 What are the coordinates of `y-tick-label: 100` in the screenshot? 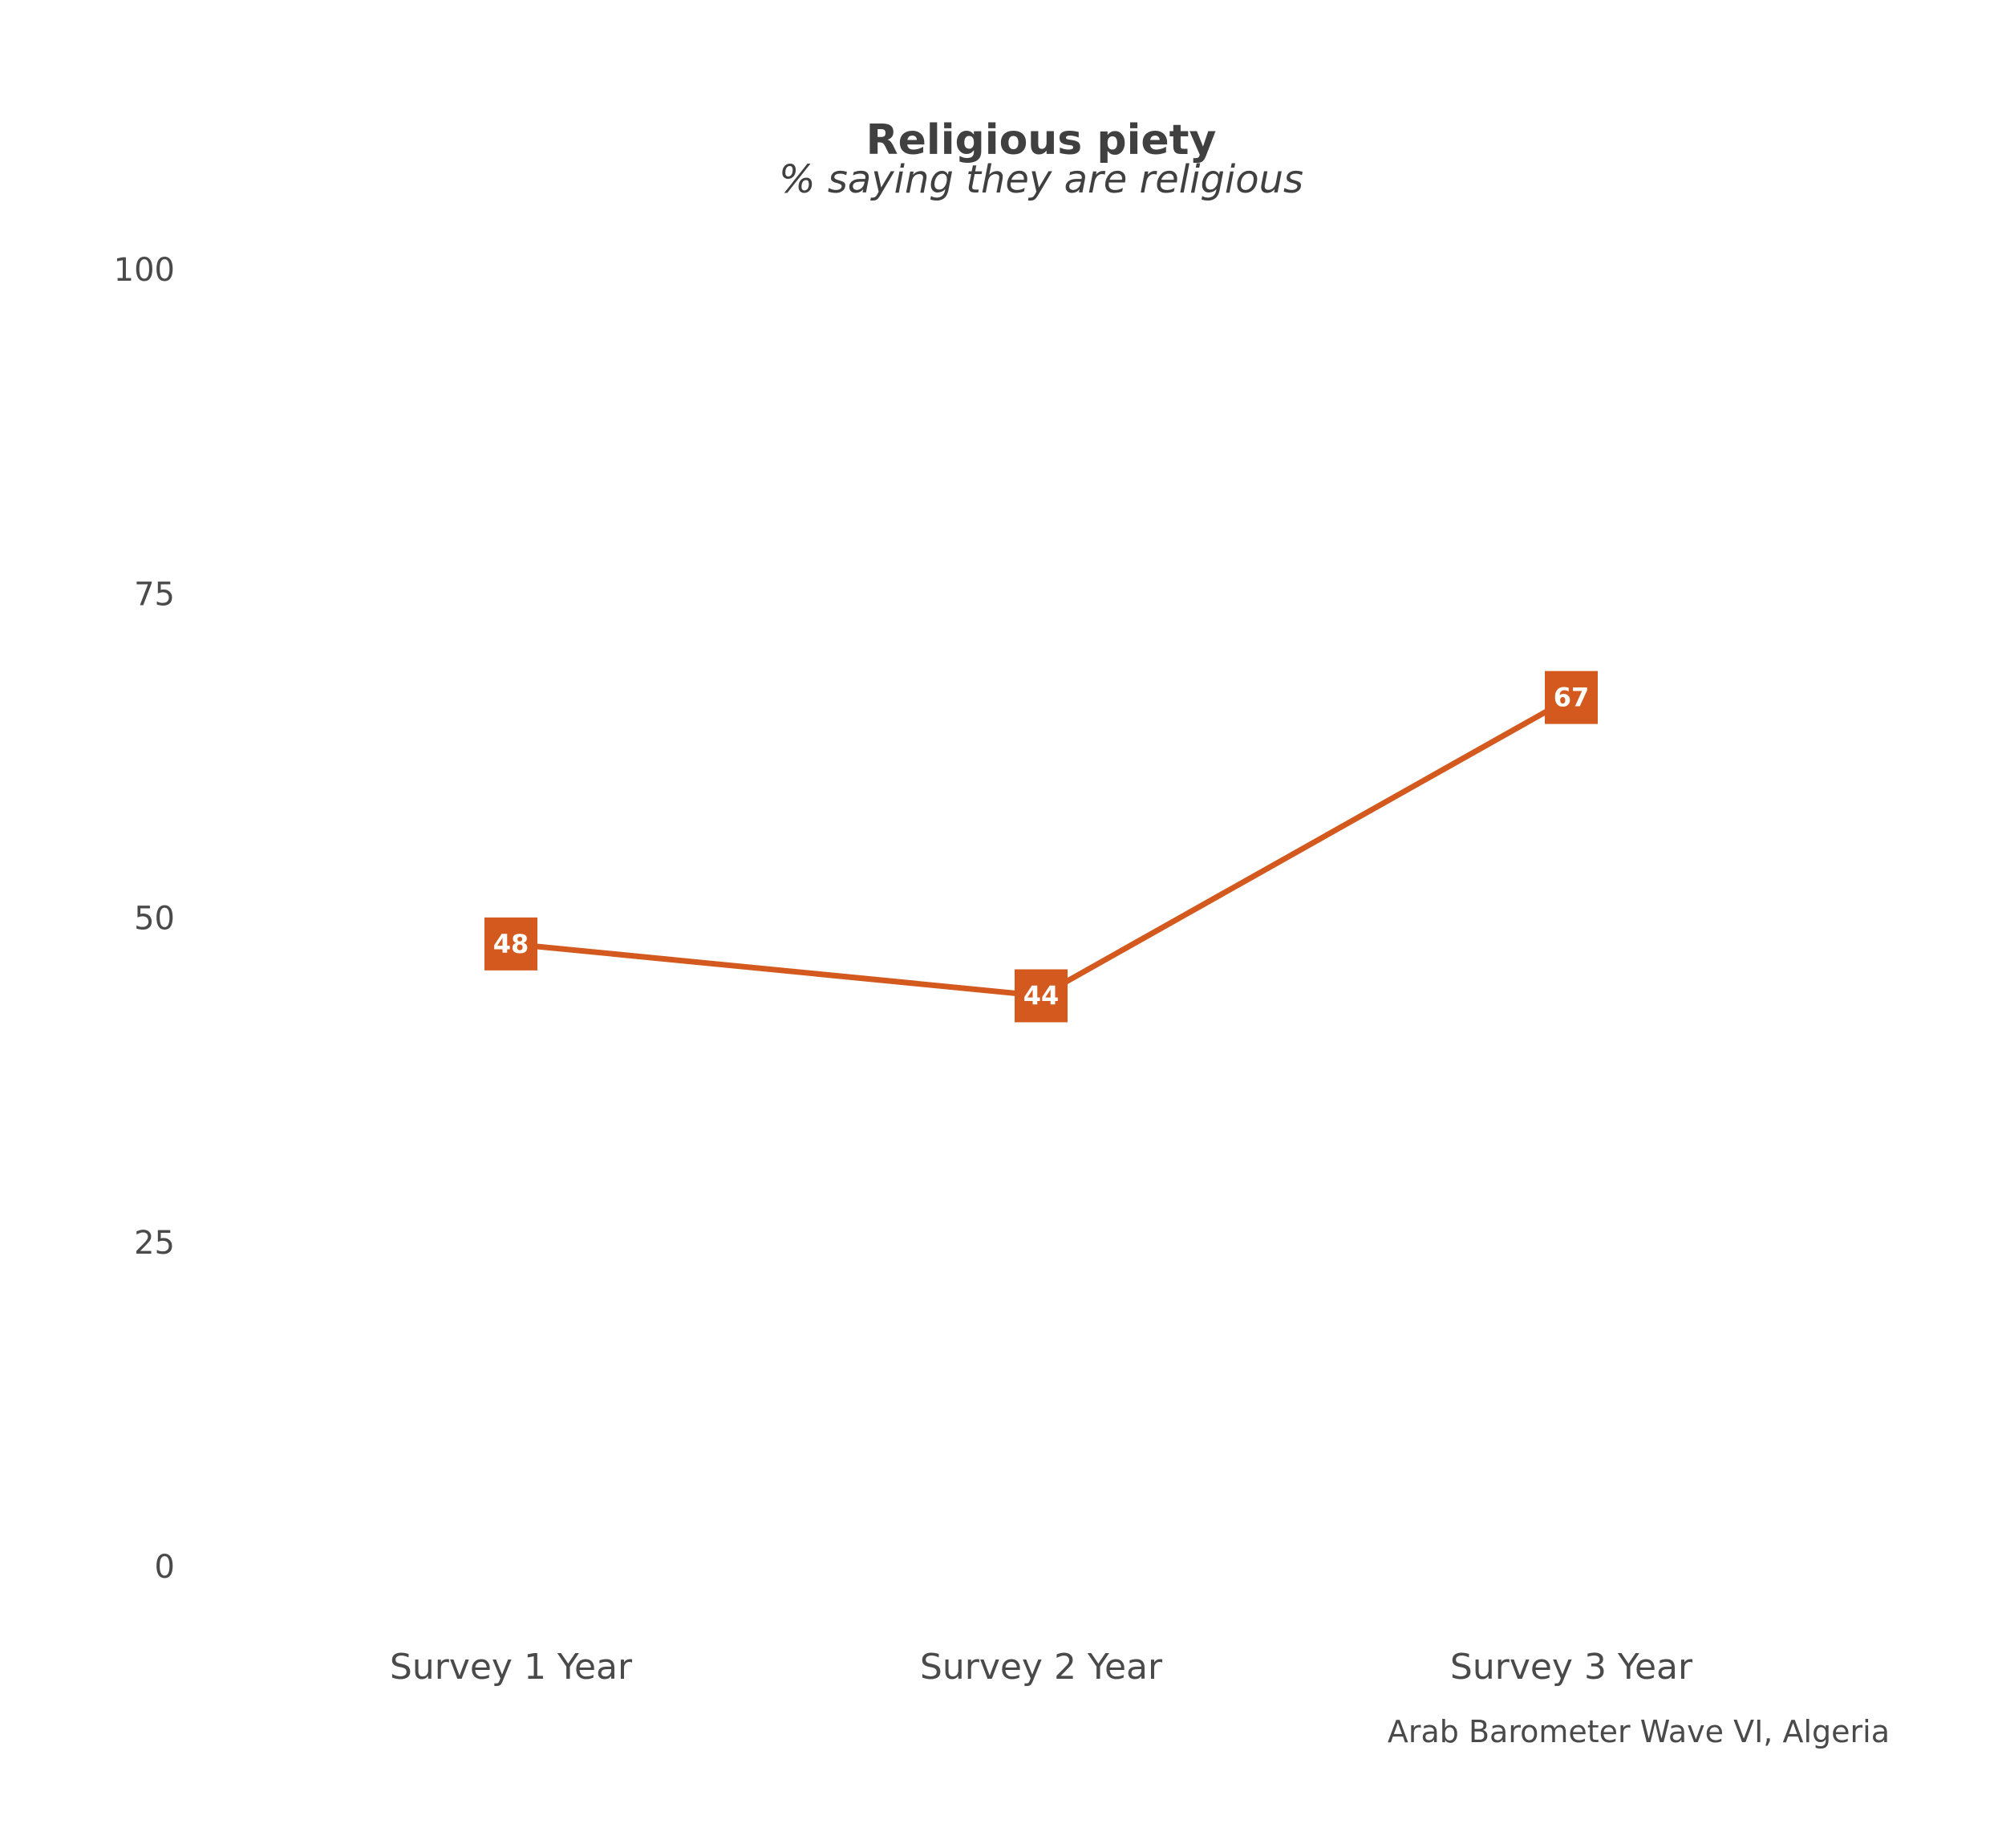 It's located at (144, 270).